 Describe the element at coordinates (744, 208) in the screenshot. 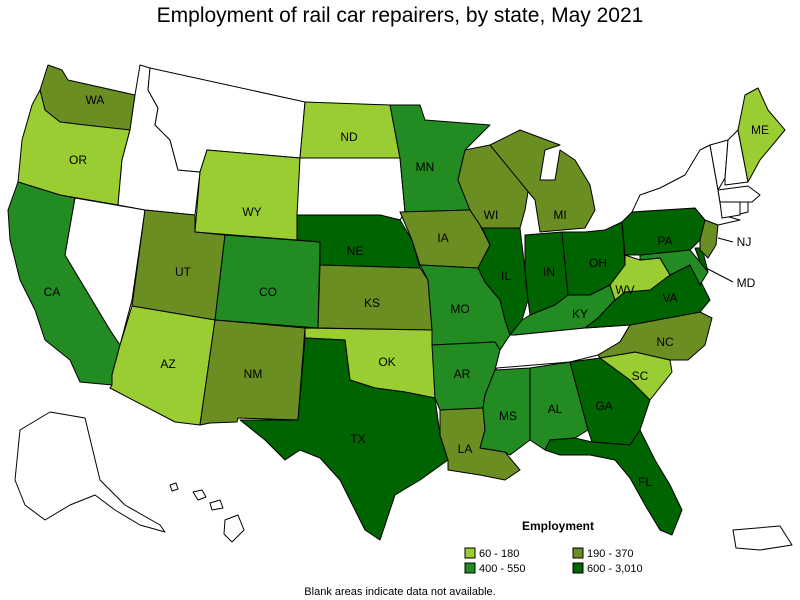

I see `state-ri` at that location.